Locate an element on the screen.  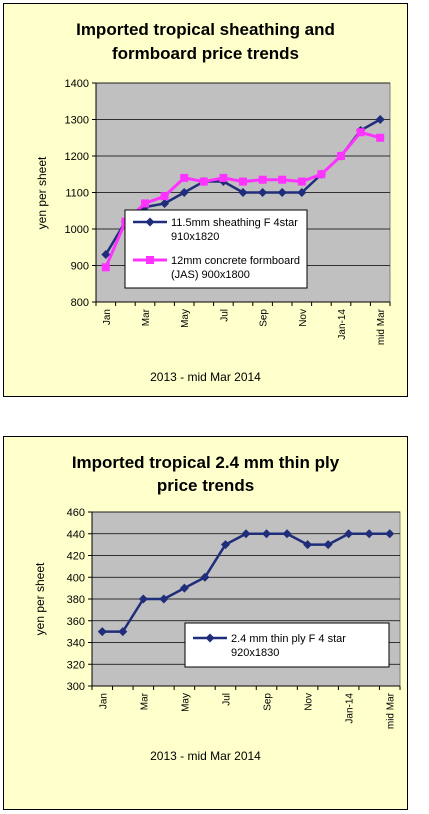
y-tick-label: 340 is located at coordinates (76, 644).